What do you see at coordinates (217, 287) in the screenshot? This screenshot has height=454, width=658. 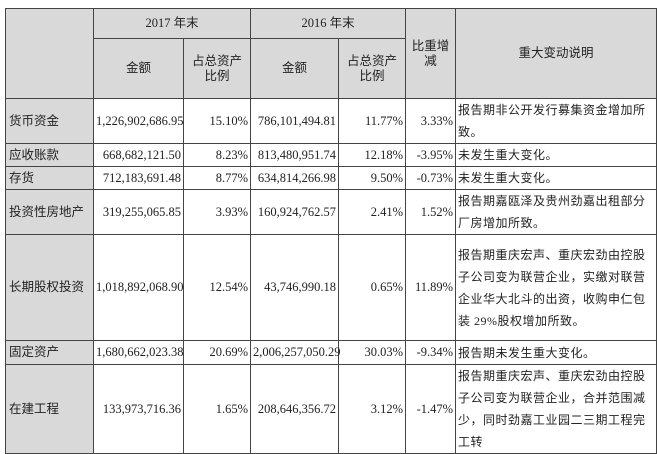 I see `ratio-2017: 12.54%` at bounding box center [217, 287].